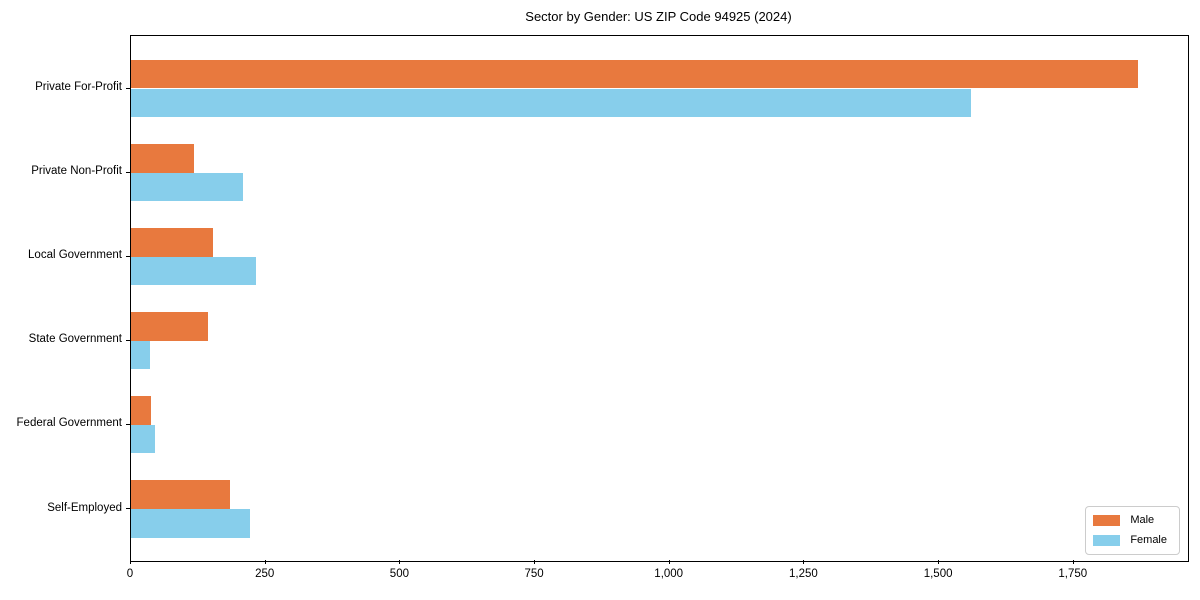 This screenshot has width=1200, height=600. Describe the element at coordinates (76, 171) in the screenshot. I see `y-tick-label-private-non-profit: Private Non-Profit` at that location.